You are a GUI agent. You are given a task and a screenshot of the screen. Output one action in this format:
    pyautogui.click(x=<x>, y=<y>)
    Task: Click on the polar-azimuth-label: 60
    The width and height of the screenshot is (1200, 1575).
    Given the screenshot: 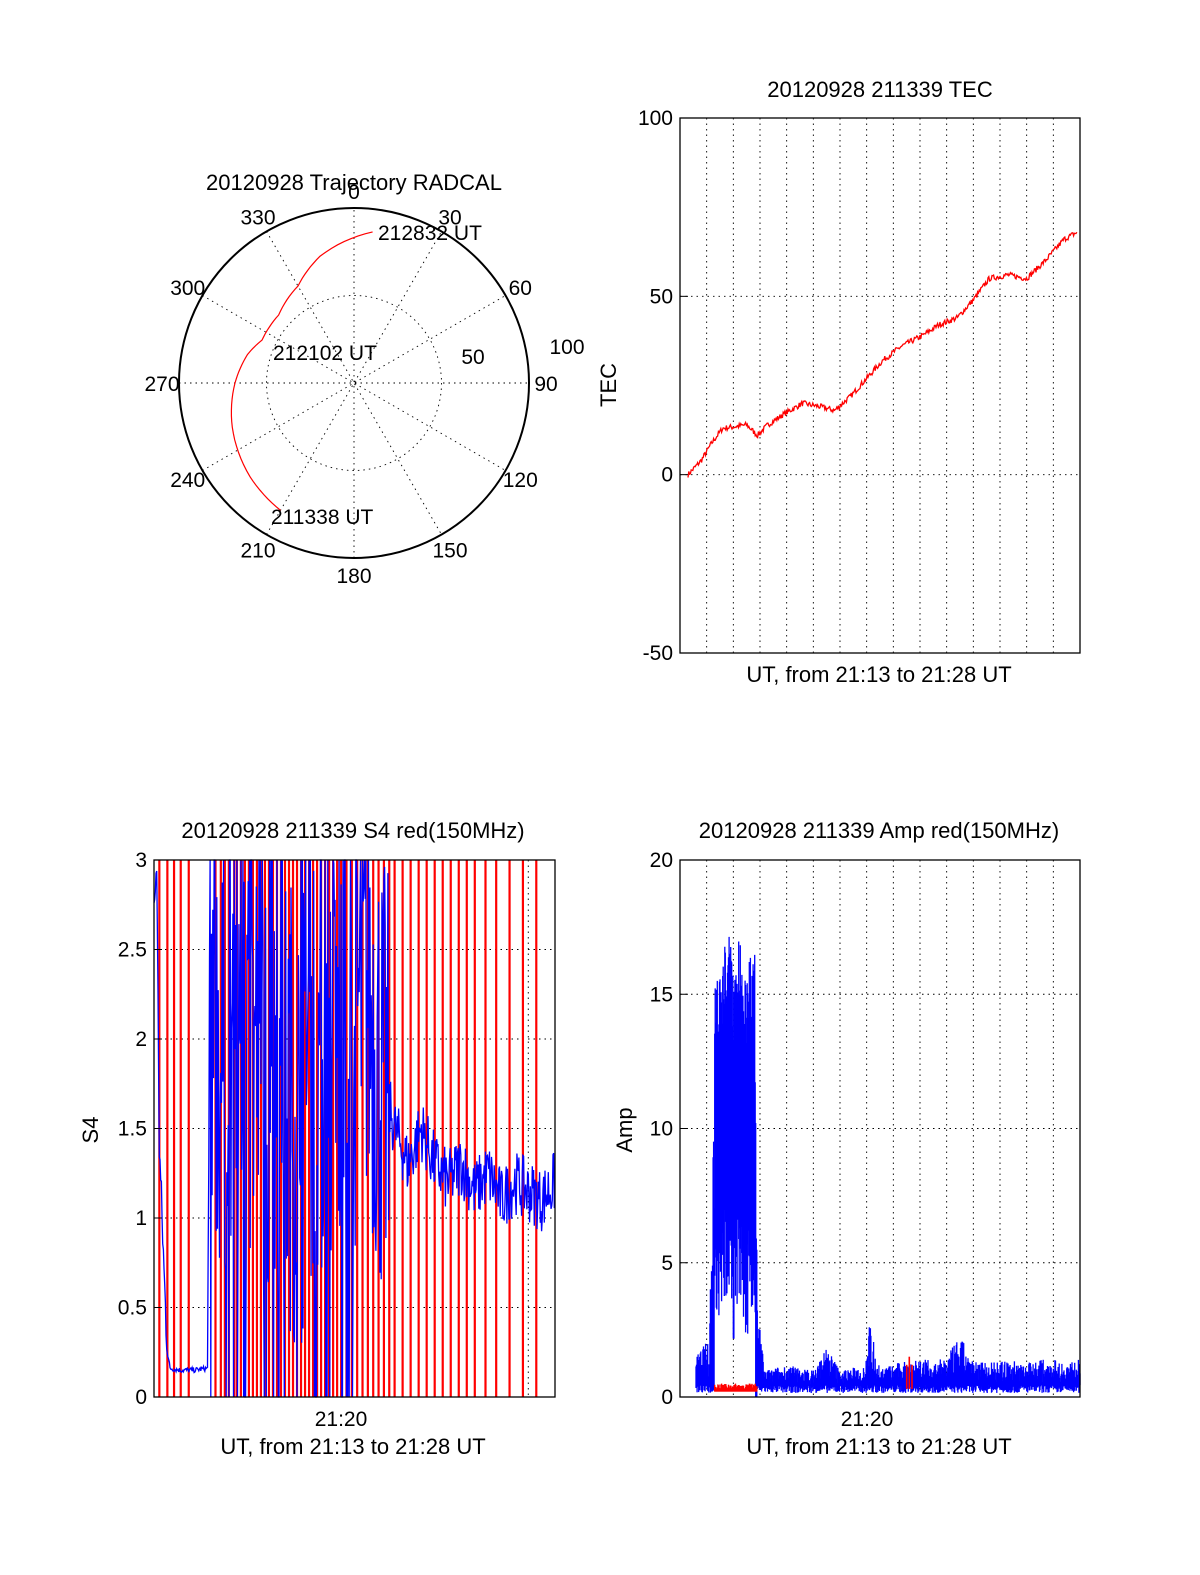 What is the action you would take?
    pyautogui.click(x=520, y=288)
    